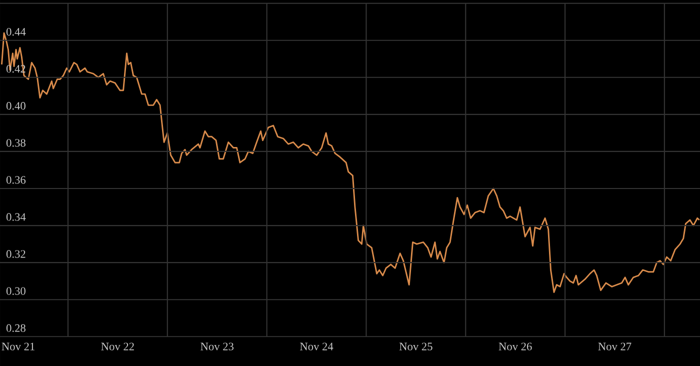  Describe the element at coordinates (317, 346) in the screenshot. I see `x-tick-label: Nov 24` at that location.